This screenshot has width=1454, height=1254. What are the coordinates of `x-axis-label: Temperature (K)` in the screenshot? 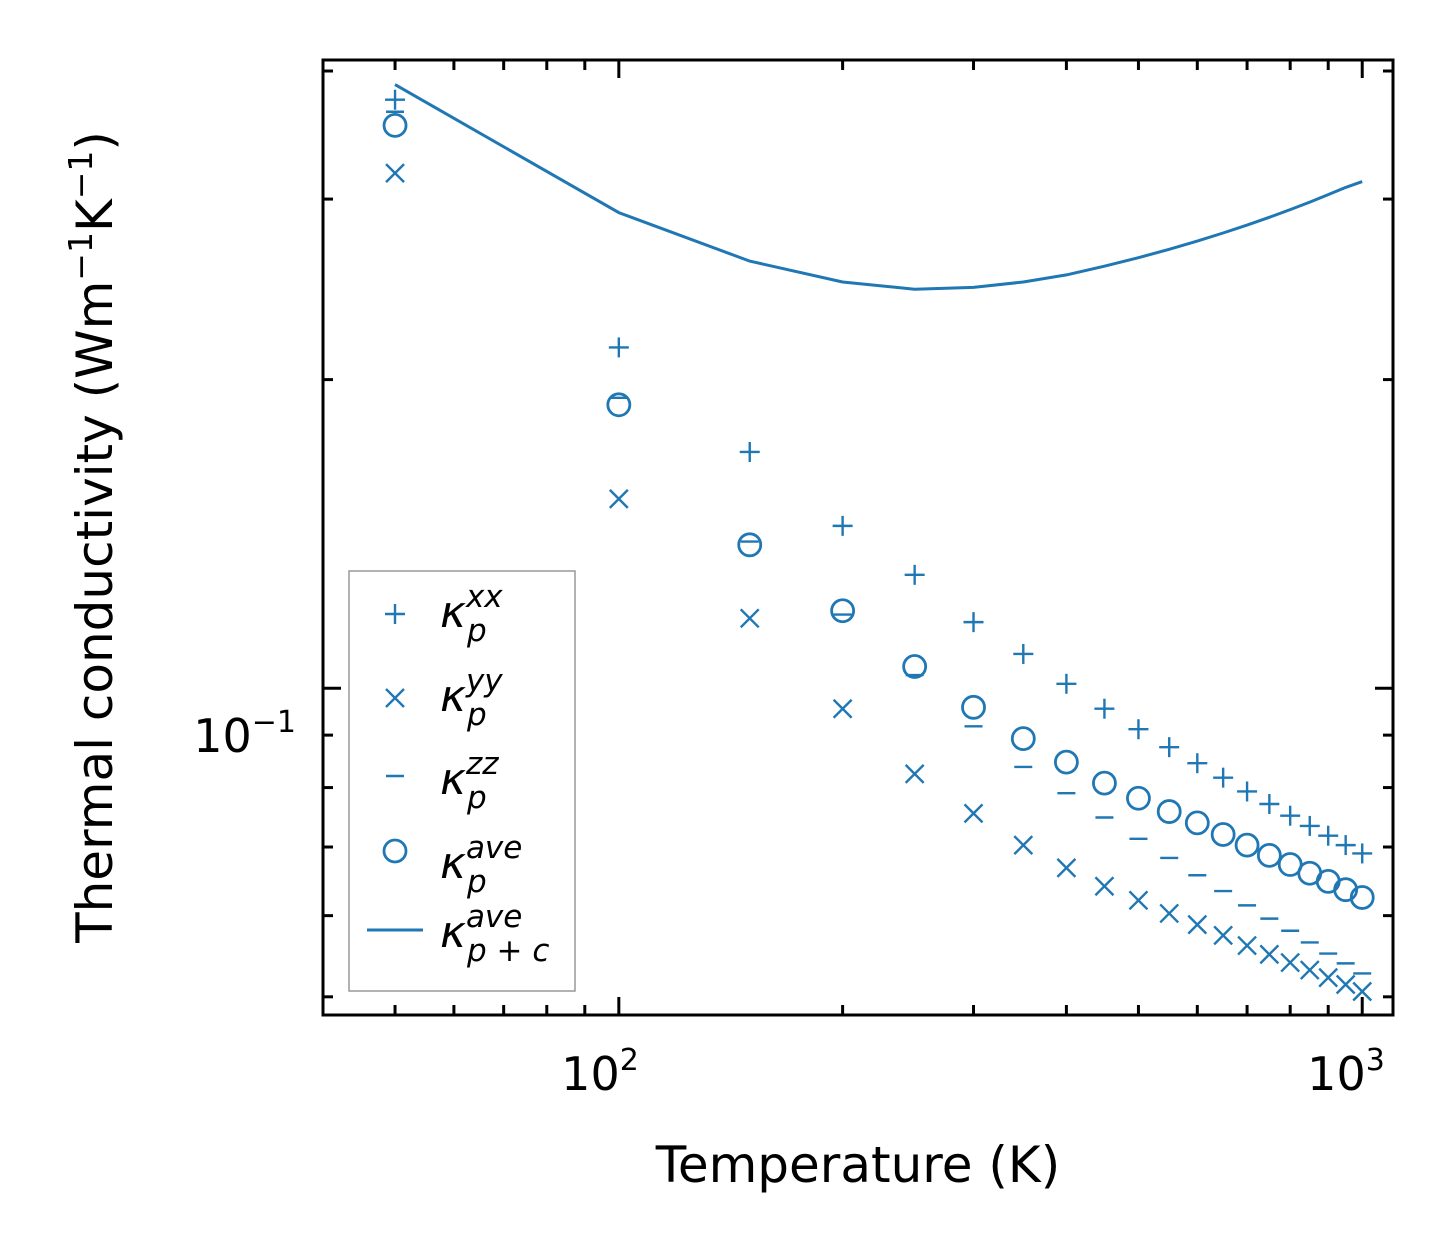 It's located at (857, 1165).